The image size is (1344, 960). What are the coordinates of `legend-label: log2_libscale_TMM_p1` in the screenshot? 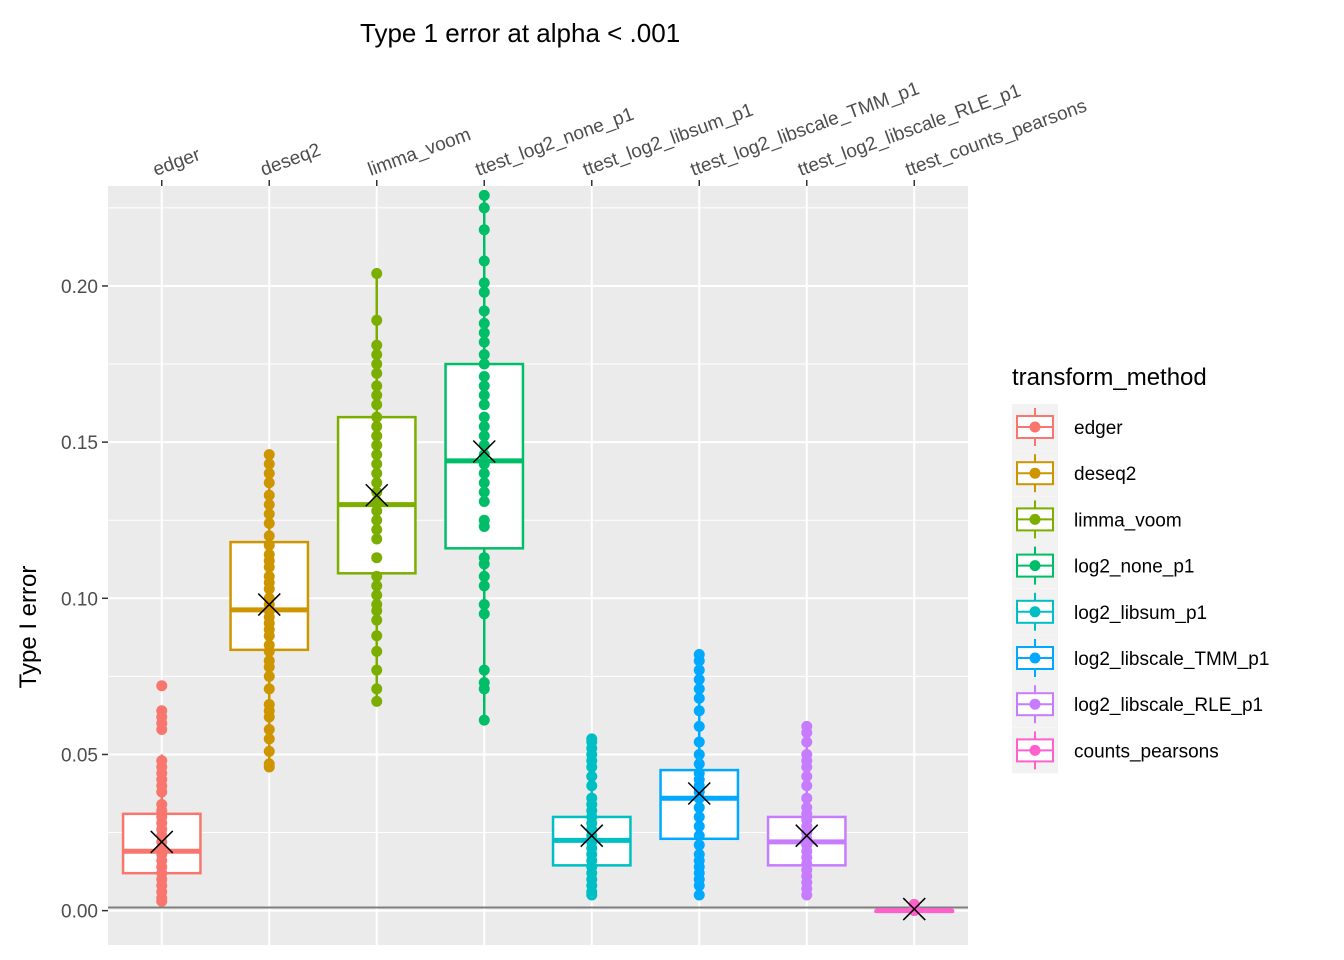 It's located at (1171, 659).